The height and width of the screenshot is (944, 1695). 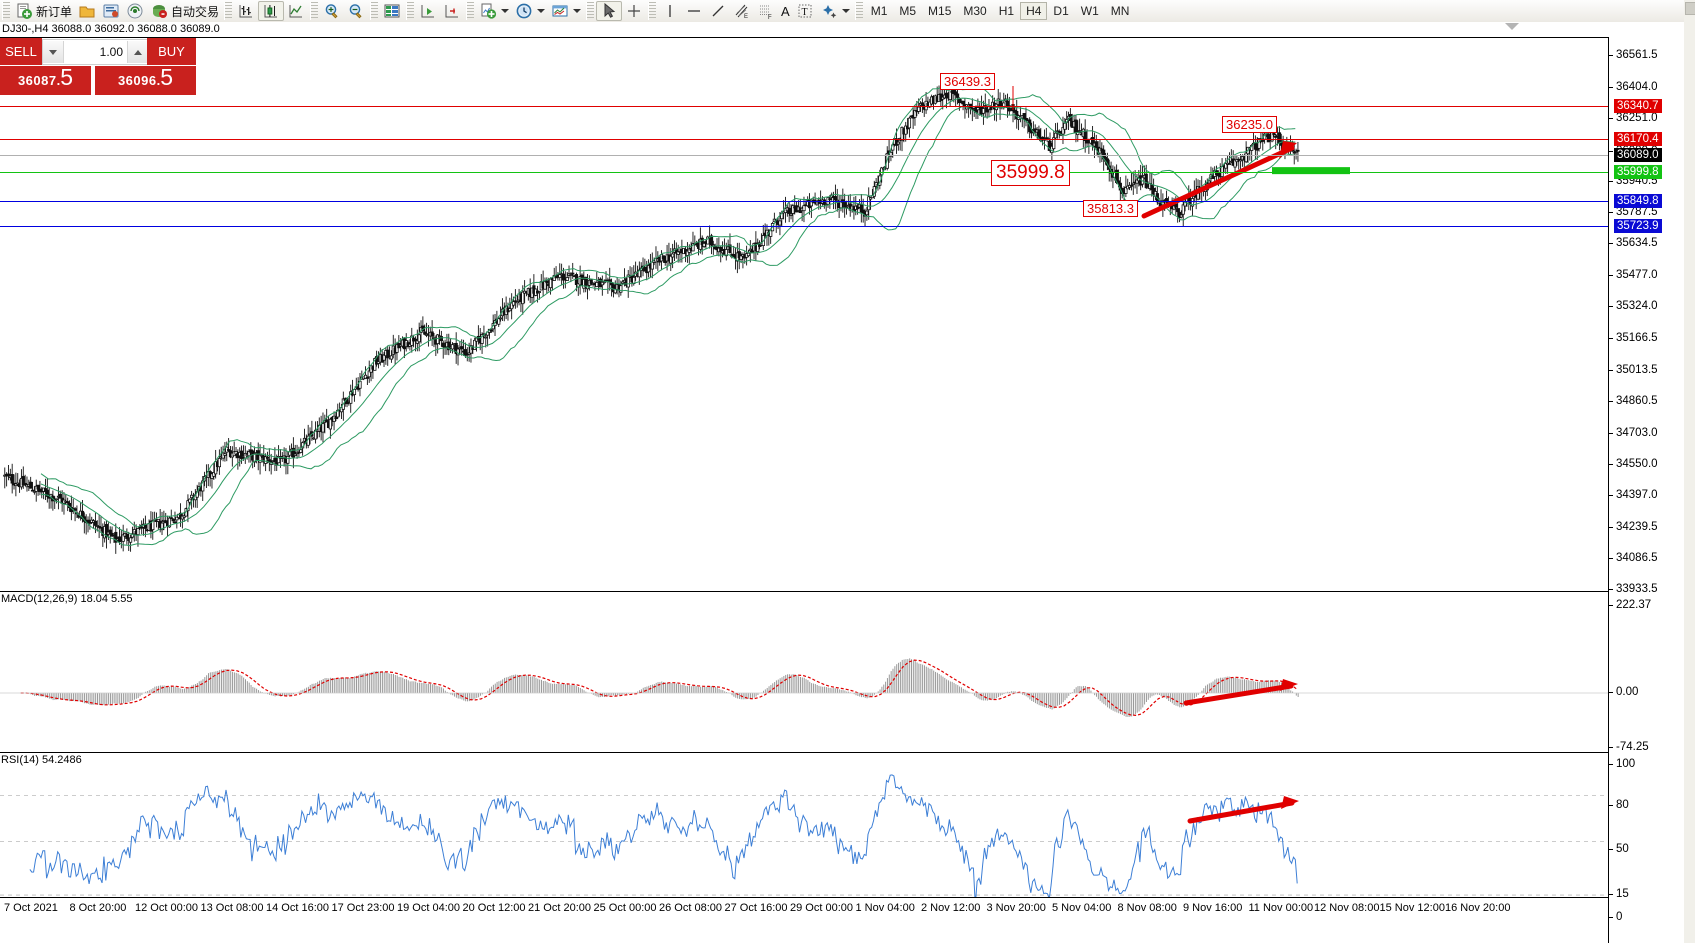 What do you see at coordinates (609, 11) in the screenshot?
I see `cursor-tool-button` at bounding box center [609, 11].